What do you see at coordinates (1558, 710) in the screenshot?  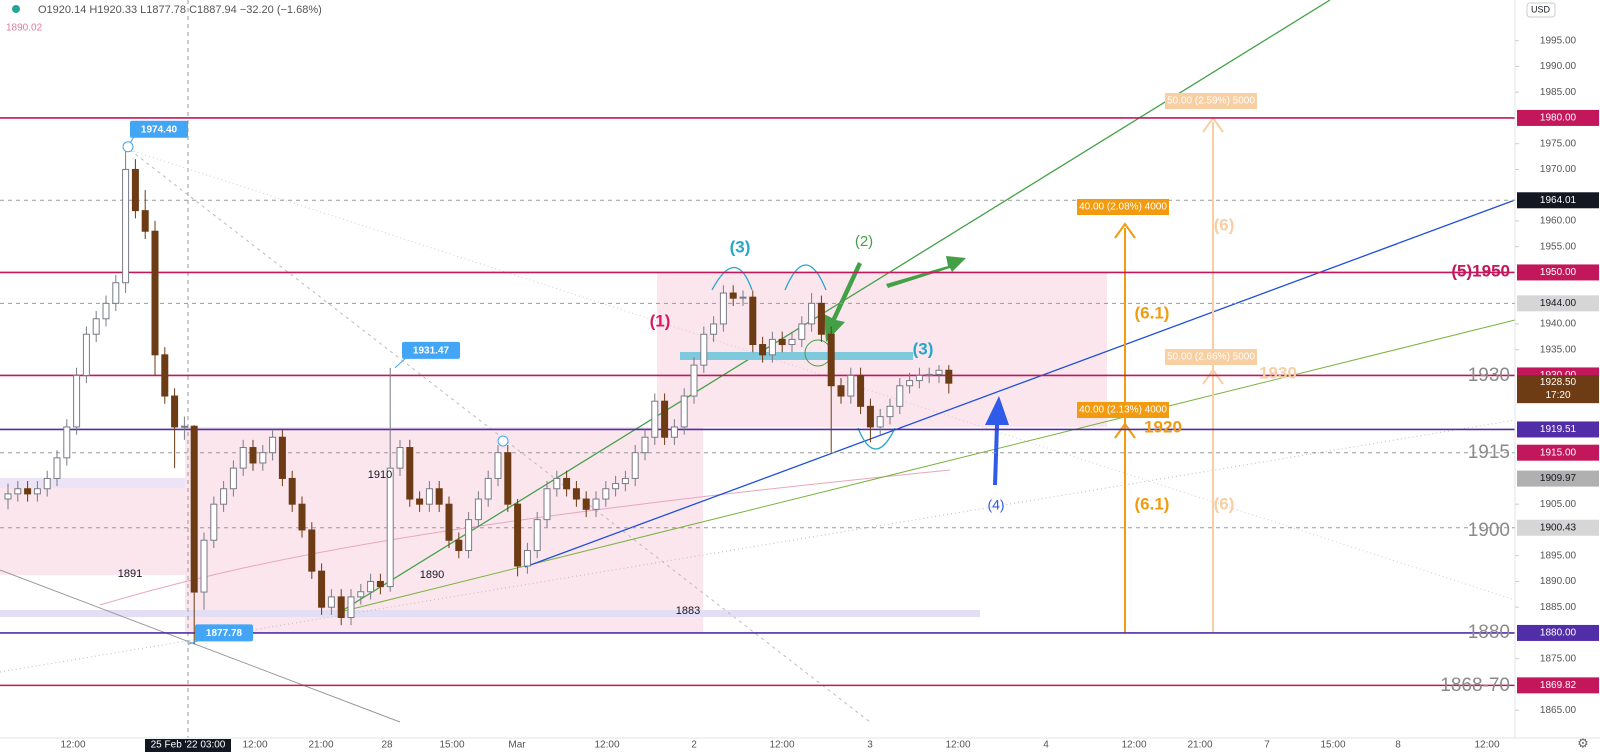 I see `y-tick-label: 1865.00` at bounding box center [1558, 710].